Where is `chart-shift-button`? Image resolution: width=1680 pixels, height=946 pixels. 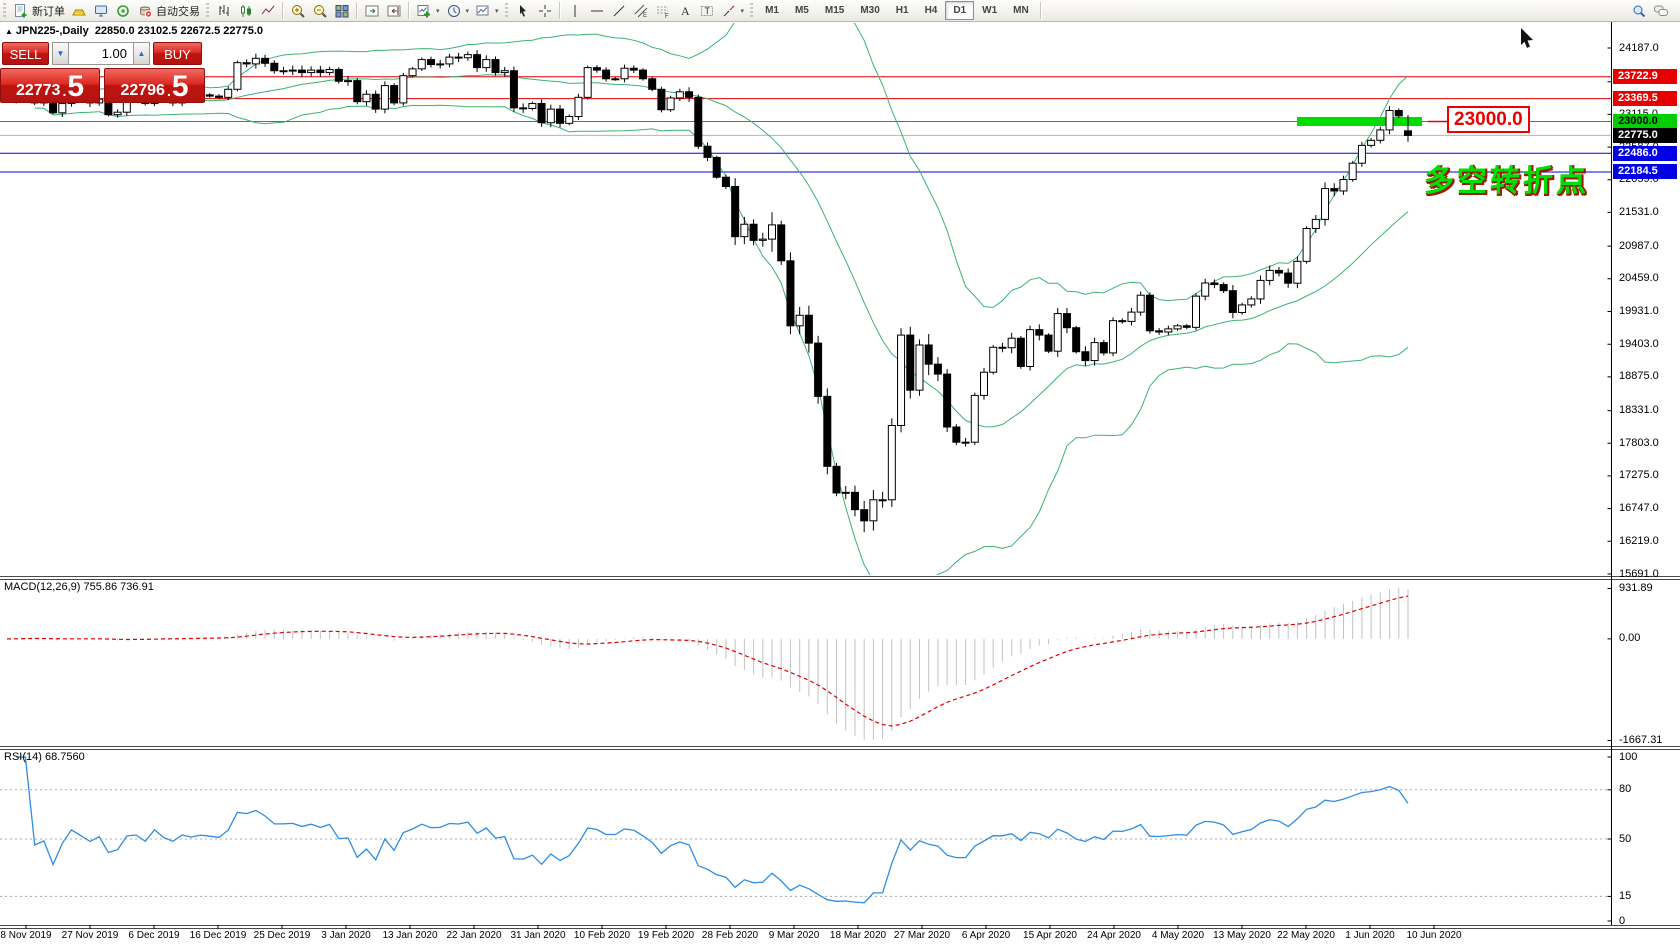
chart-shift-button is located at coordinates (394, 11).